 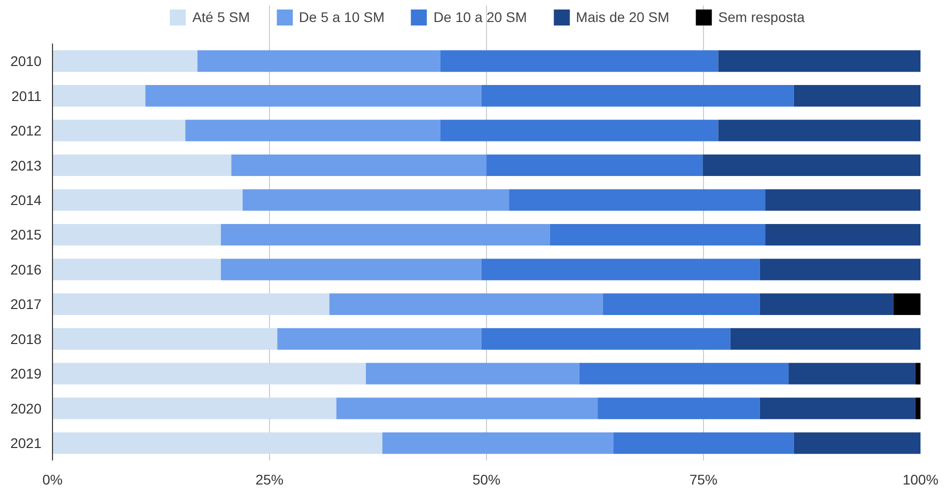 What do you see at coordinates (703, 480) in the screenshot?
I see `x-tick-label: 75%` at bounding box center [703, 480].